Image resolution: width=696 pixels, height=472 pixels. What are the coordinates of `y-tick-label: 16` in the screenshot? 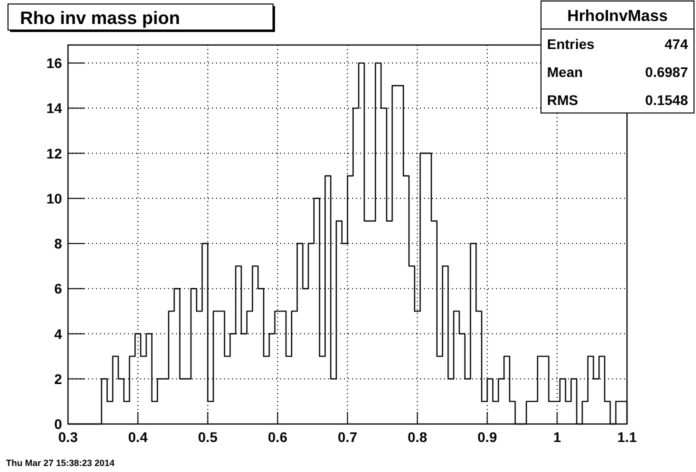 It's located at (54, 63).